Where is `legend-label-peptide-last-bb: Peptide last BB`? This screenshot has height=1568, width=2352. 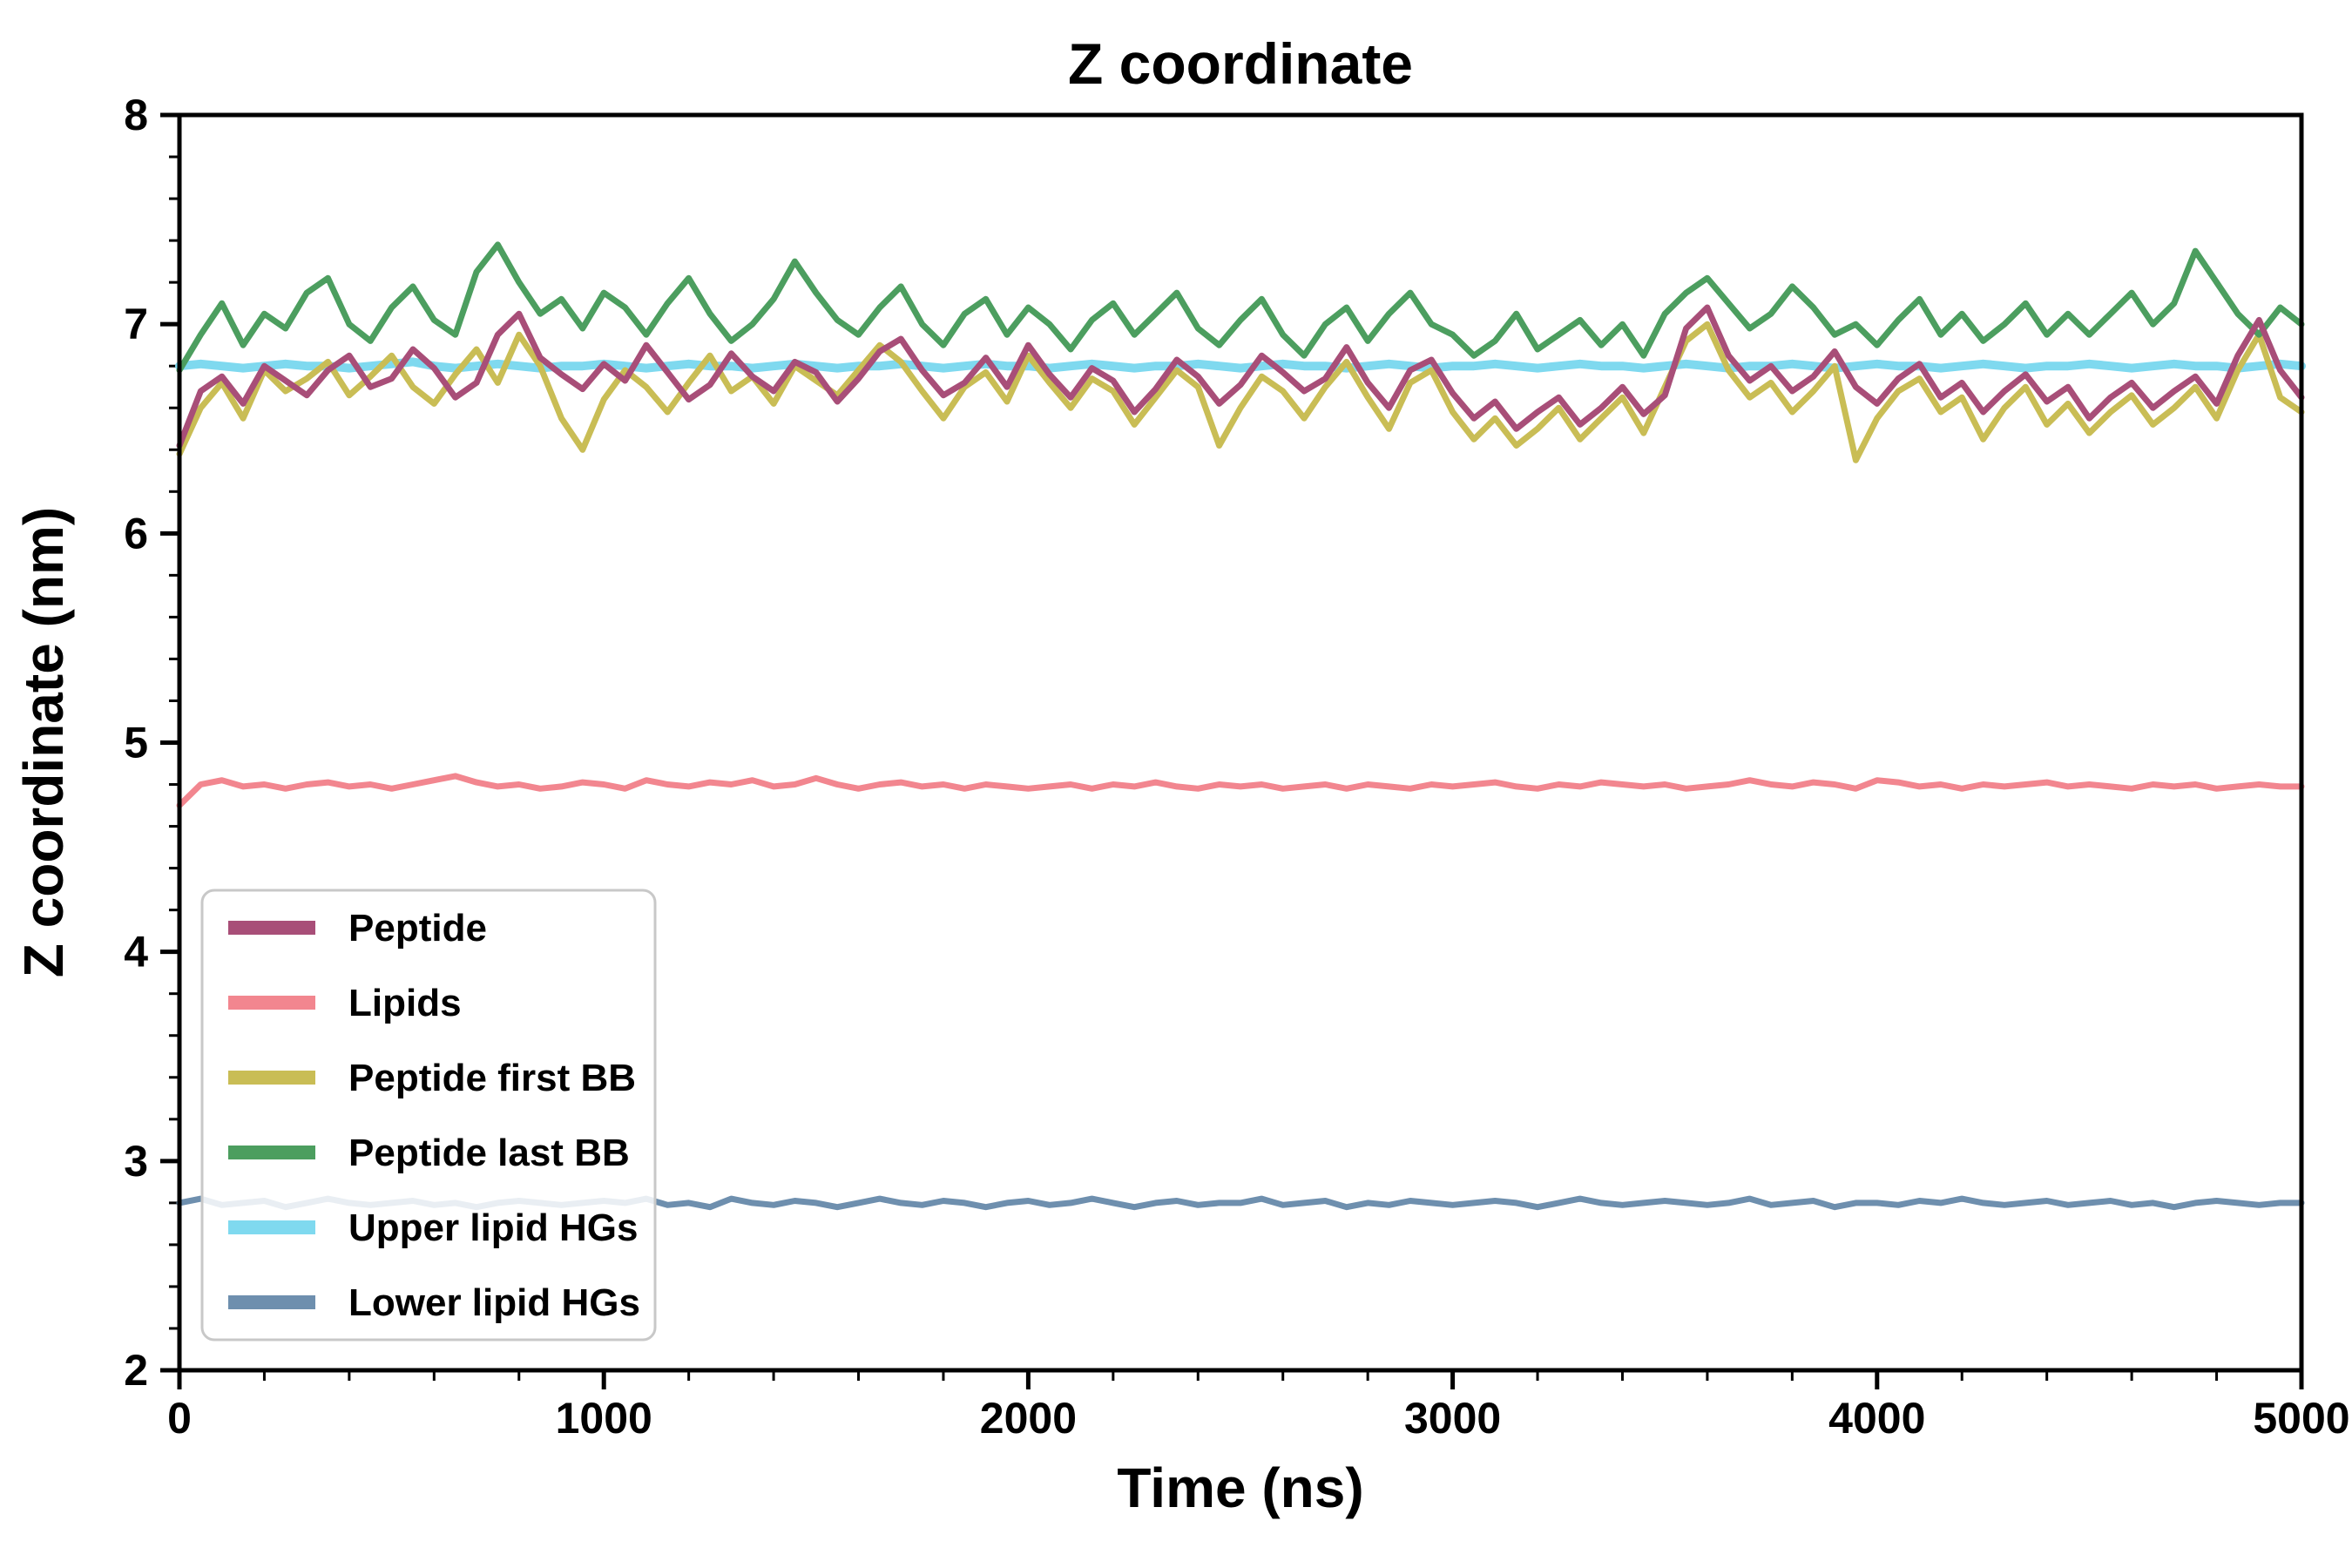 legend-label-peptide-last-bb: Peptide last BB is located at coordinates (489, 1153).